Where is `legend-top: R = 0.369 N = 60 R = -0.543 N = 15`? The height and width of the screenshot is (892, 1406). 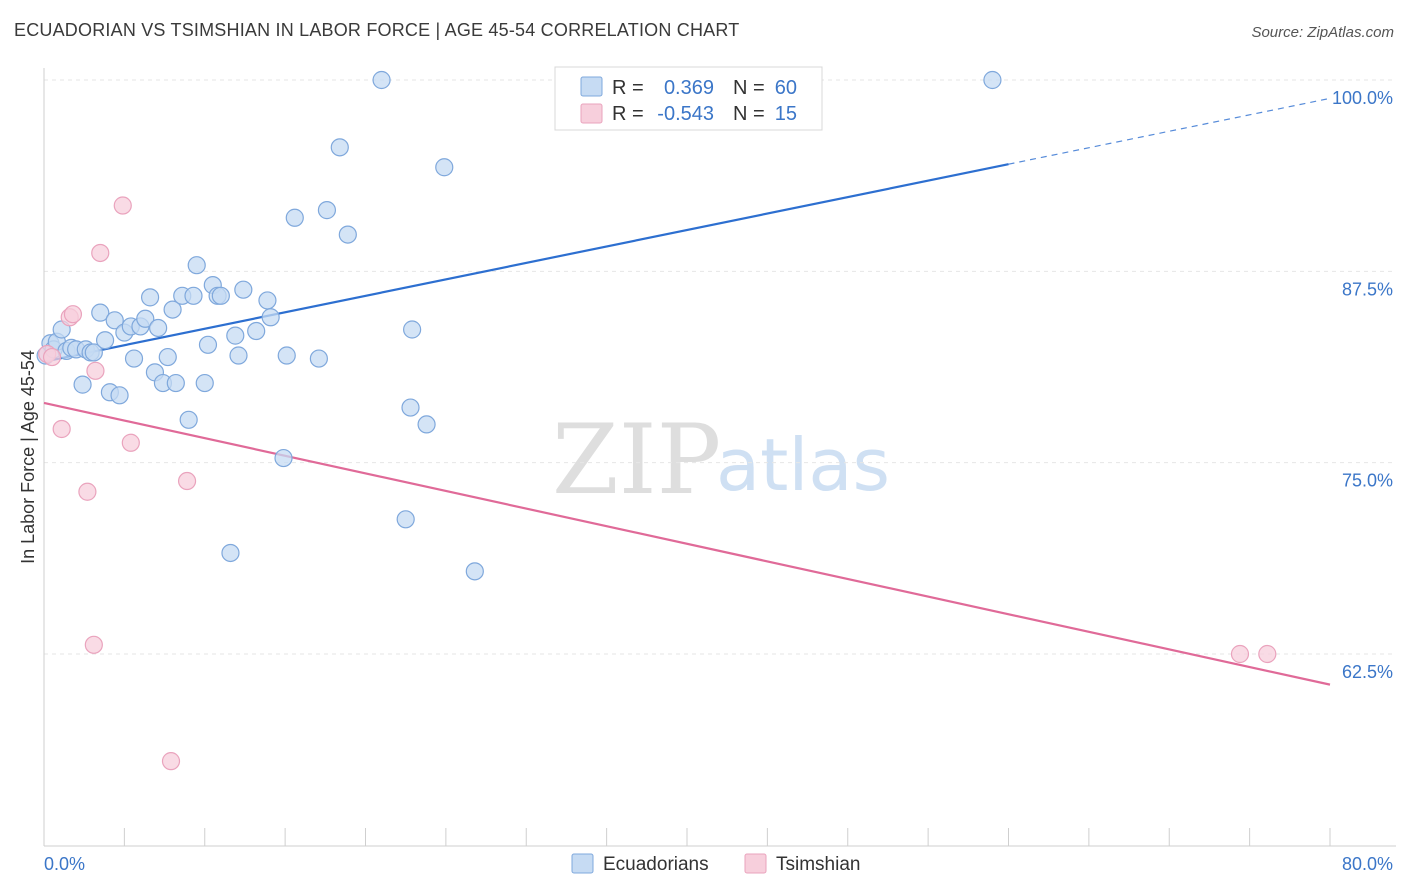
legend-top: R = 0.369 N = 60 R = -0.543 N = 15 is located at coordinates (688, 98).